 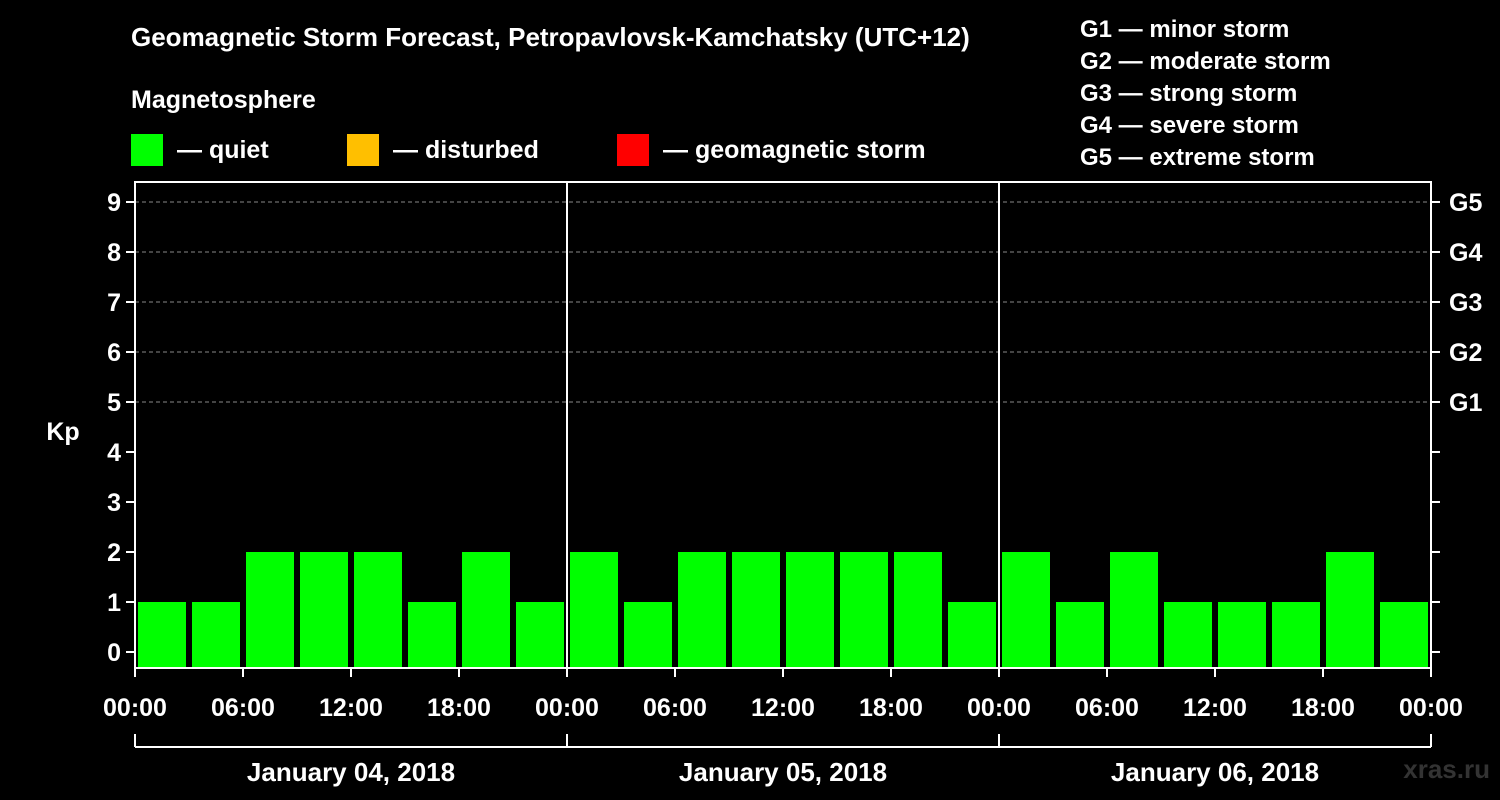 What do you see at coordinates (114, 303) in the screenshot?
I see `y-tick-label: 7` at bounding box center [114, 303].